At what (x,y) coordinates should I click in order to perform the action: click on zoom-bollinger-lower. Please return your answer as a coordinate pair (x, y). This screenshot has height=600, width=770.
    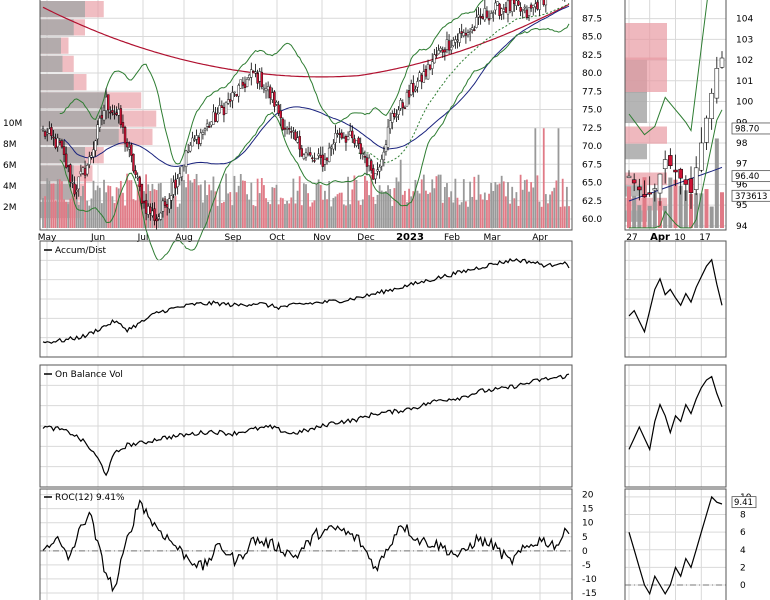
    Looking at the image, I should click on (676, 169).